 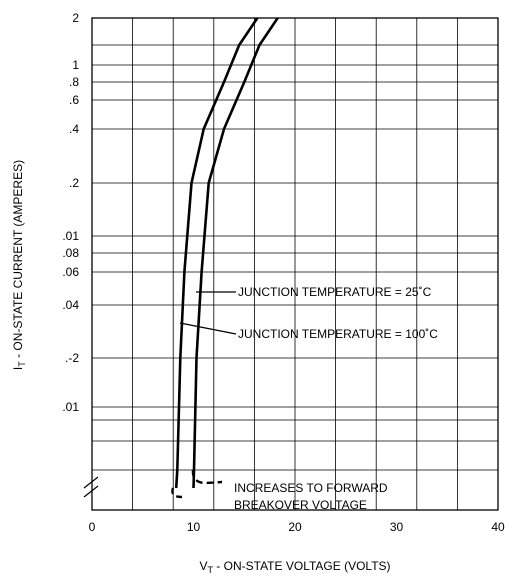 I want to click on x-tick-label: 10, so click(x=194, y=527).